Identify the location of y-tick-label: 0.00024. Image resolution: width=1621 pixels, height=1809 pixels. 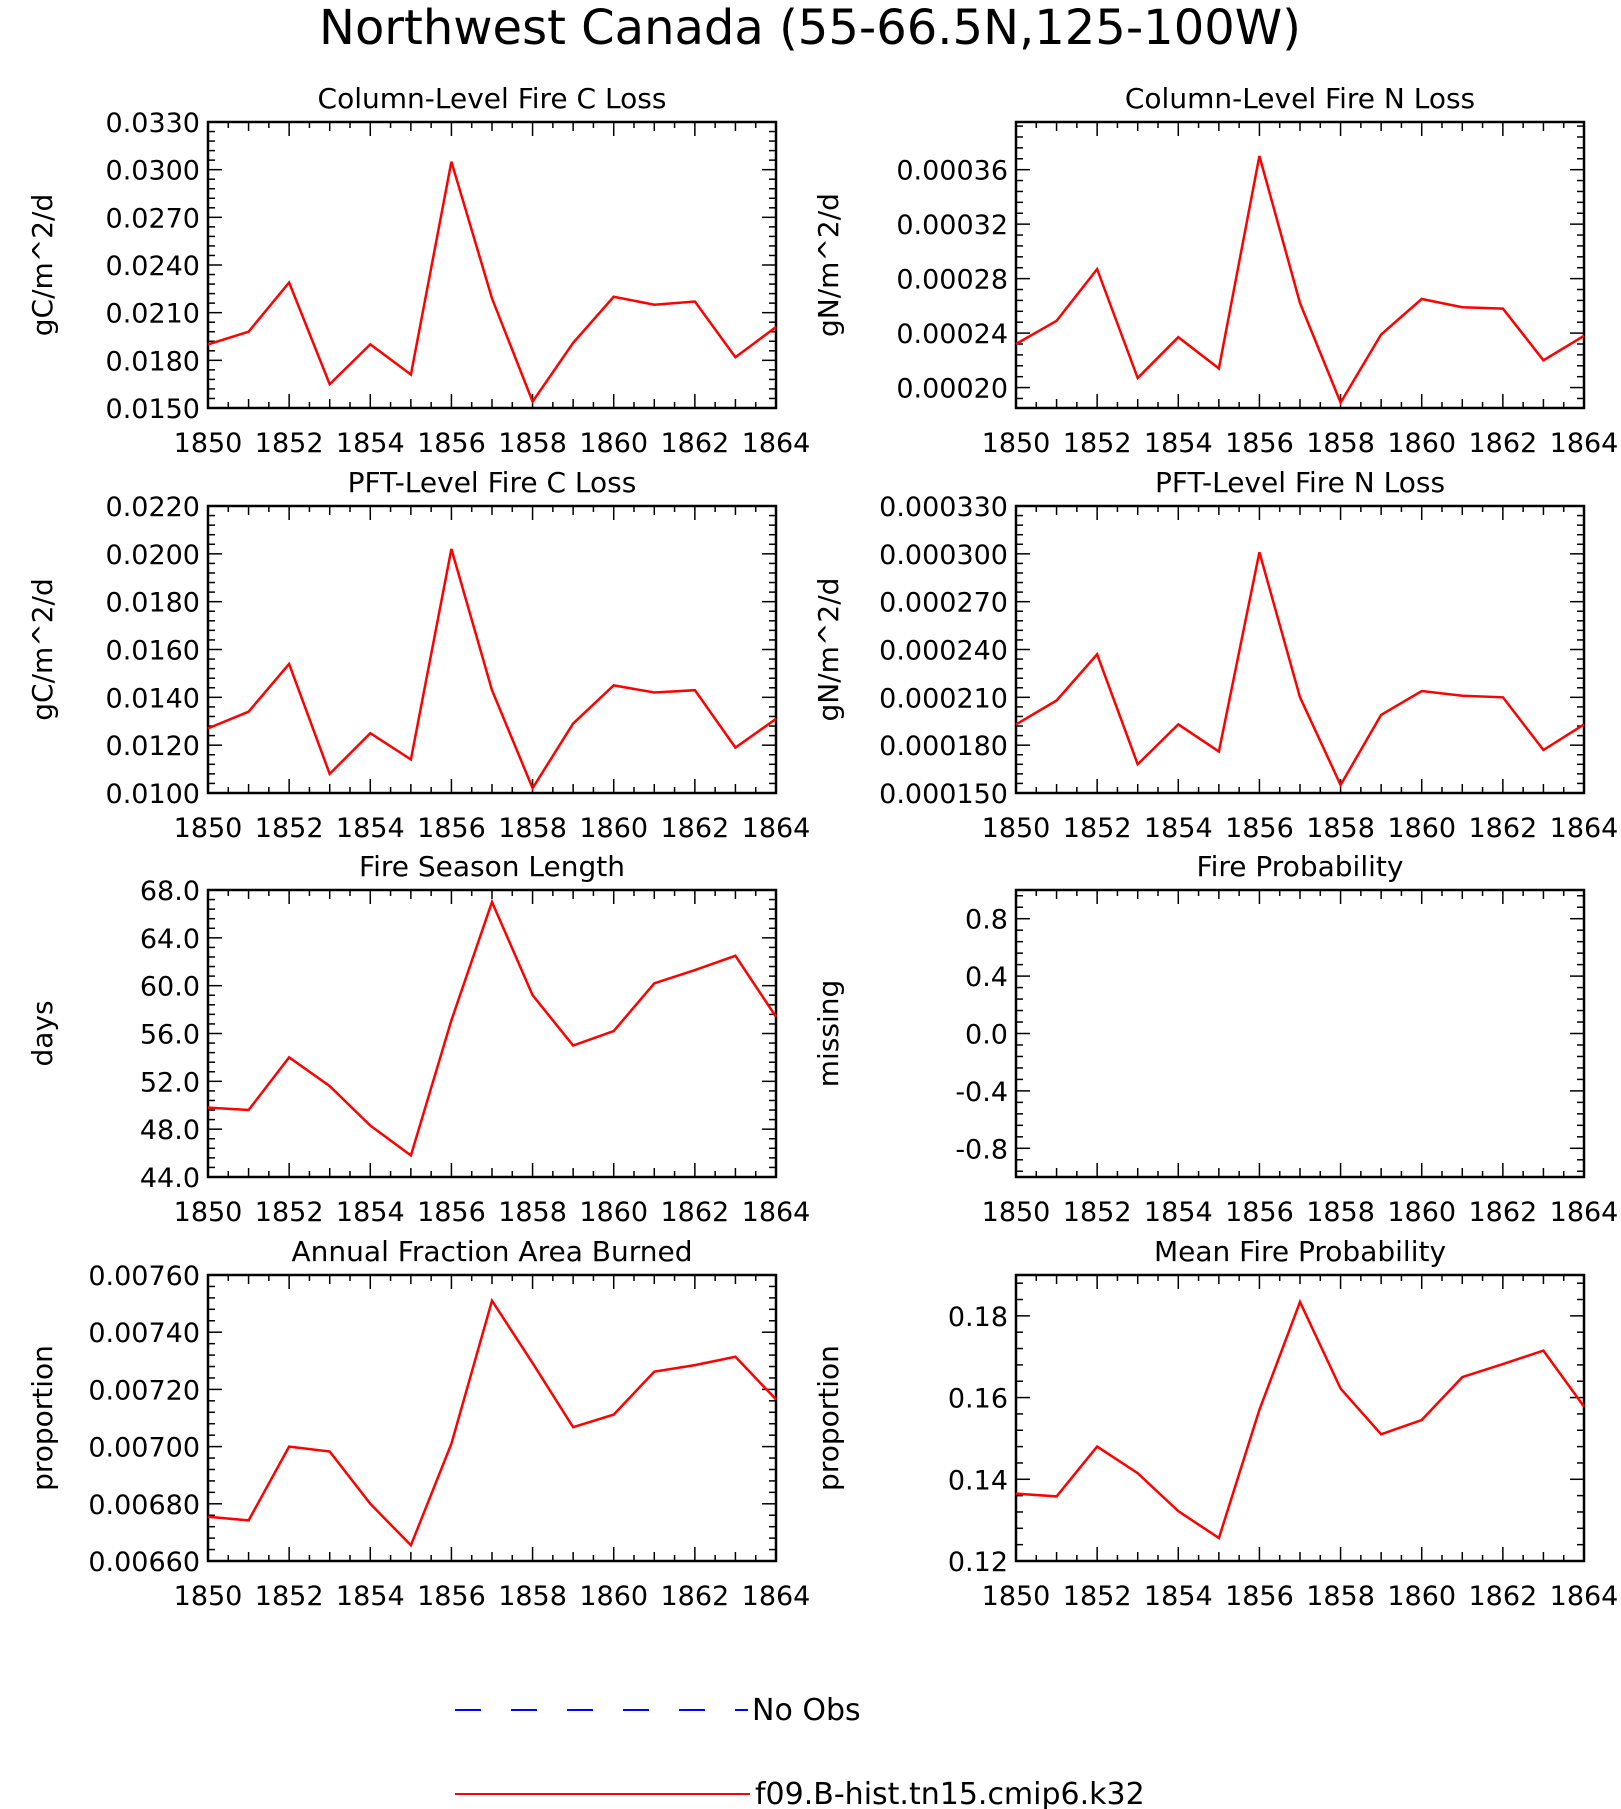
(952, 334).